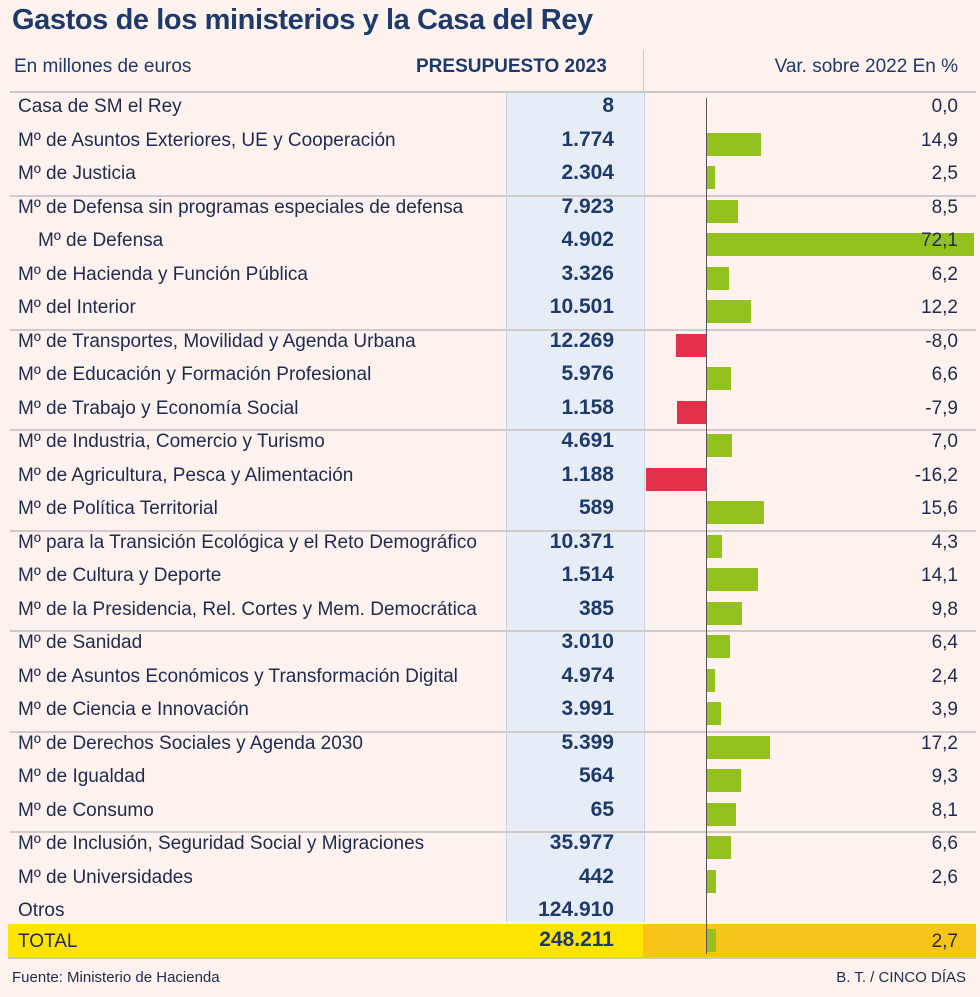 This screenshot has height=997, width=980. What do you see at coordinates (944, 843) in the screenshot?
I see `row-variation-value: 6,6` at bounding box center [944, 843].